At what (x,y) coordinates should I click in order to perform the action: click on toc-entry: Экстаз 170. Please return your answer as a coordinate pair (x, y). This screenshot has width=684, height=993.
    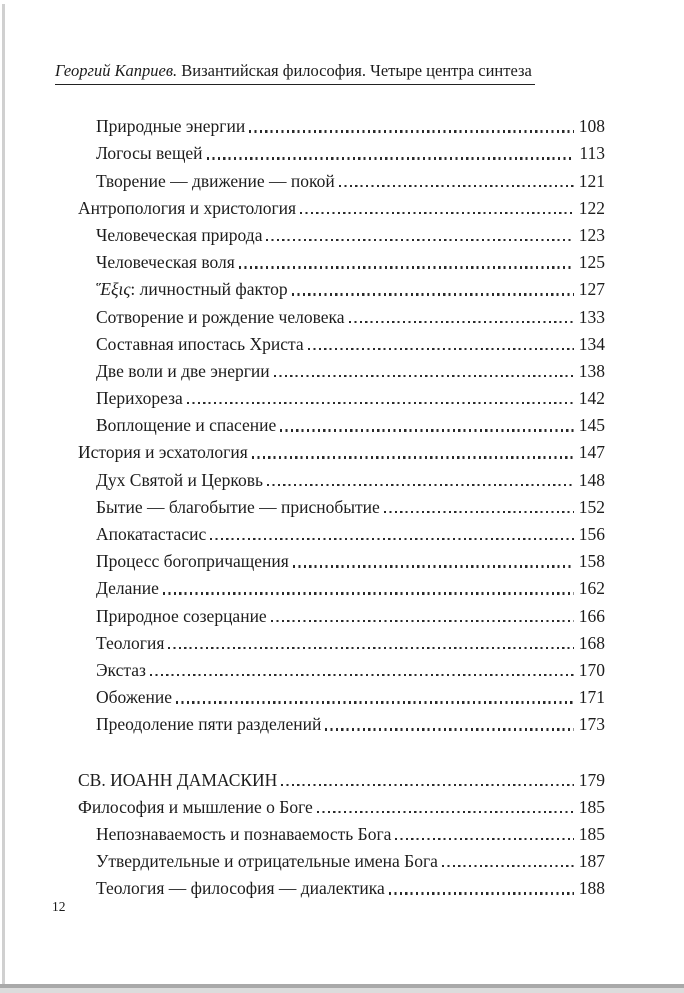
    Looking at the image, I should click on (341, 667).